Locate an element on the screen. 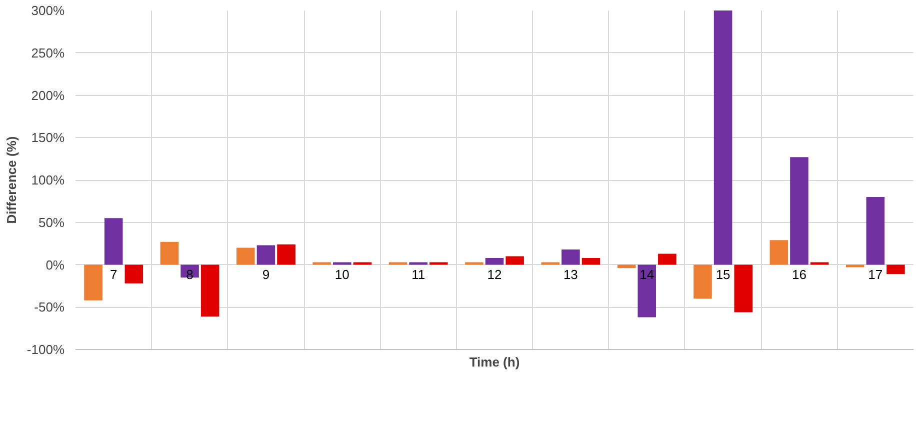 This screenshot has height=429, width=923. x-tick-label: 17 is located at coordinates (875, 274).